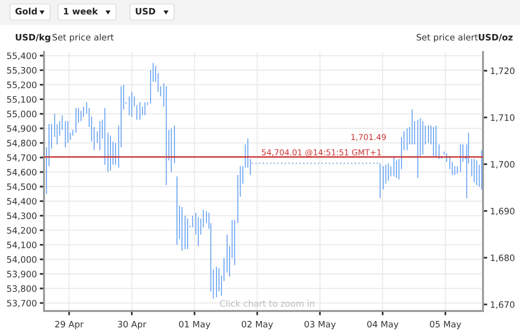  What do you see at coordinates (194, 325) in the screenshot?
I see `x-tick-label: 01 May` at bounding box center [194, 325].